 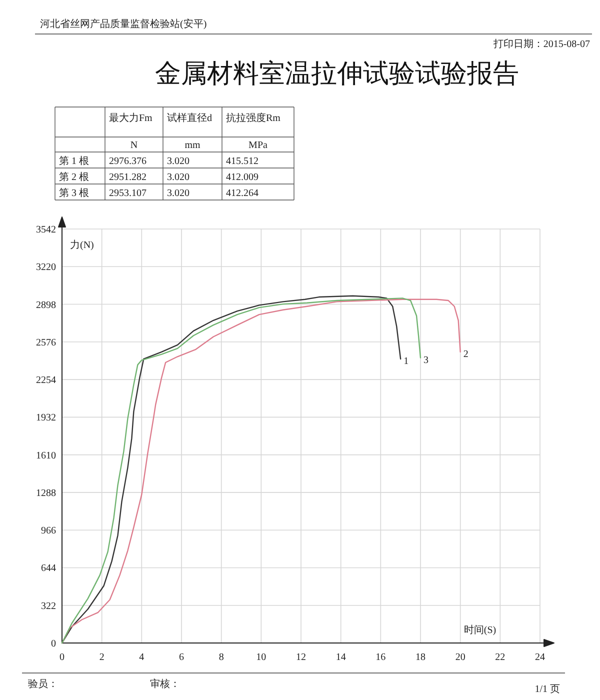 What do you see at coordinates (181, 657) in the screenshot?
I see `x-tick-label: 6` at bounding box center [181, 657].